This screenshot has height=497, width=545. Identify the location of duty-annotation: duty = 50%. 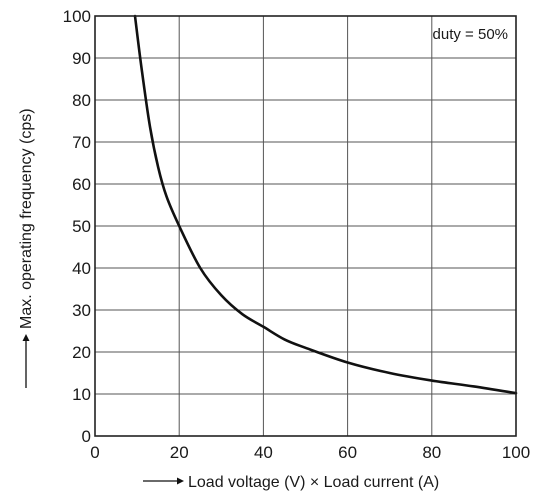
(470, 34).